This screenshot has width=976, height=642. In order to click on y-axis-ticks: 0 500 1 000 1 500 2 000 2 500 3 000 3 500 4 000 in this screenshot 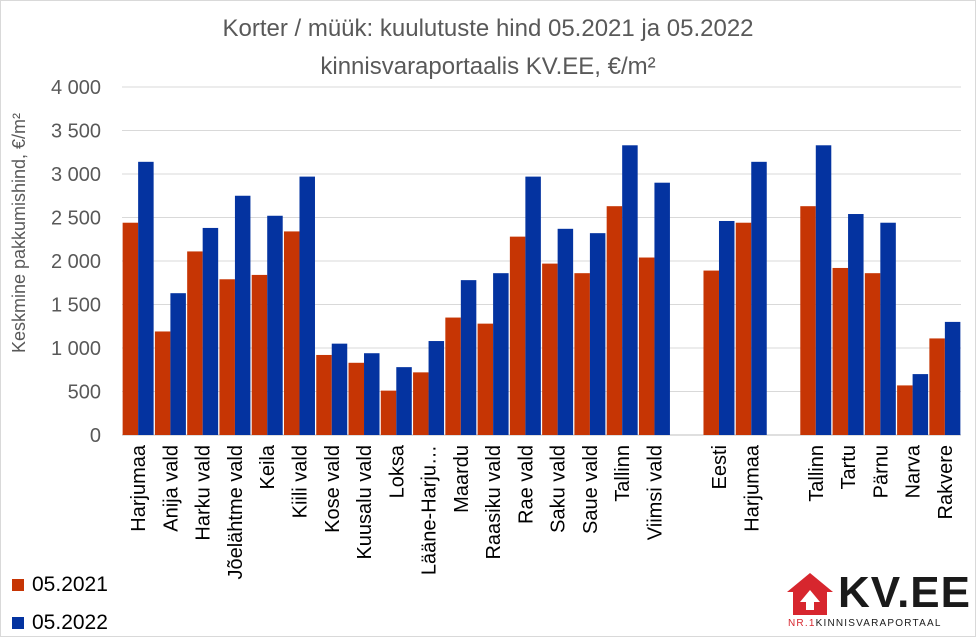, I will do `click(76, 262)`.